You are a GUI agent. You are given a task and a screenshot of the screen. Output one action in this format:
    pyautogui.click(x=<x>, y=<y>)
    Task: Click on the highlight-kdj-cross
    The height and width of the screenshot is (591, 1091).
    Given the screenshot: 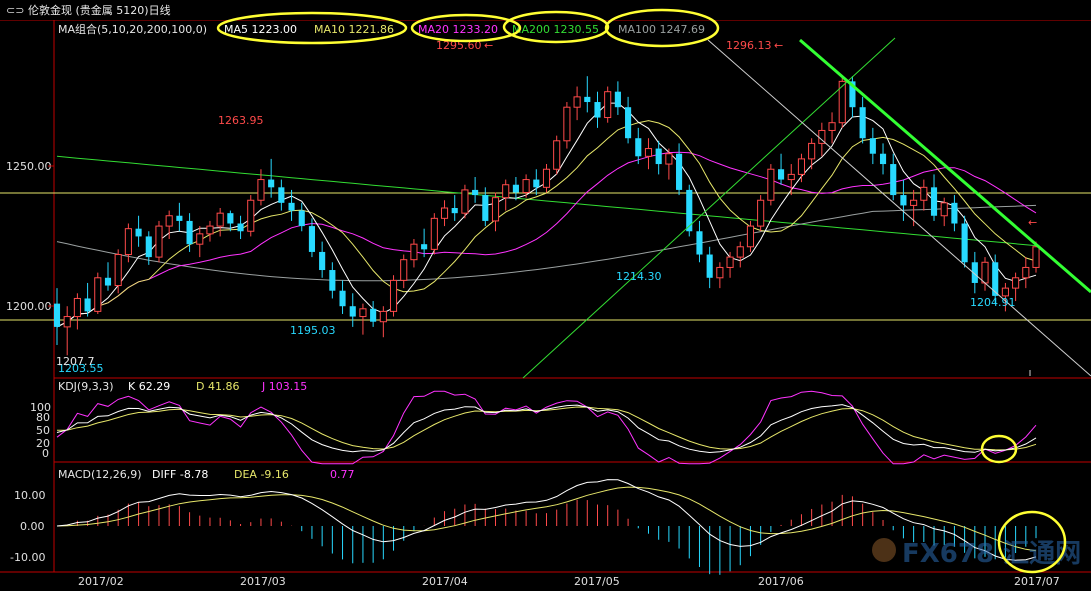 What is the action you would take?
    pyautogui.click(x=999, y=449)
    